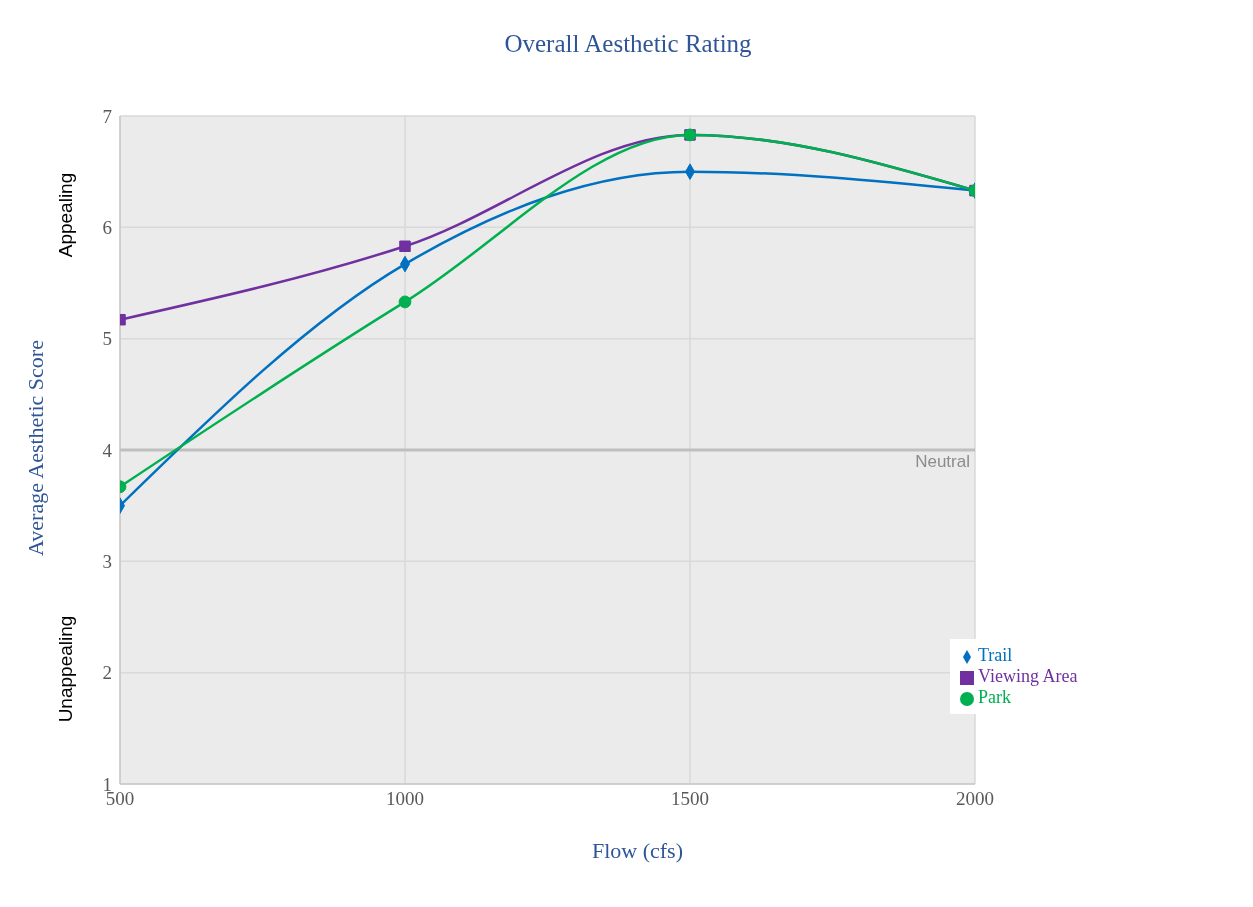 Image resolution: width=1253 pixels, height=907 pixels. Describe the element at coordinates (66, 670) in the screenshot. I see `region-label: Unappealing` at that location.